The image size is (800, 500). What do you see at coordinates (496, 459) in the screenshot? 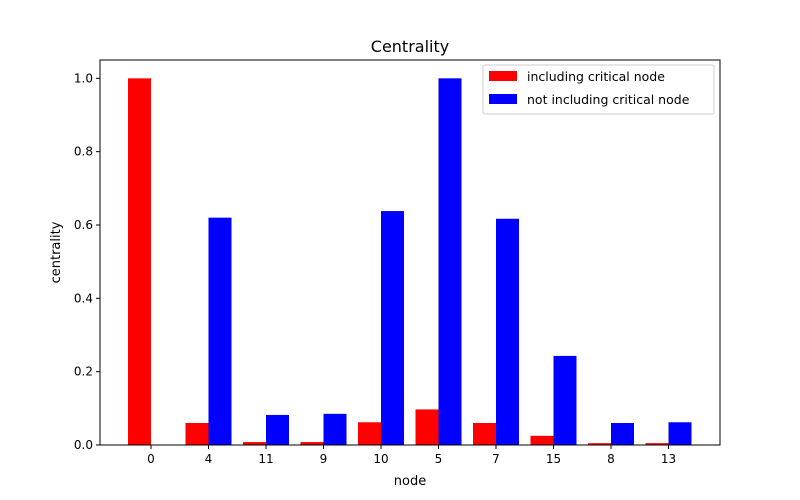
I see `x-tick-label: 7` at bounding box center [496, 459].